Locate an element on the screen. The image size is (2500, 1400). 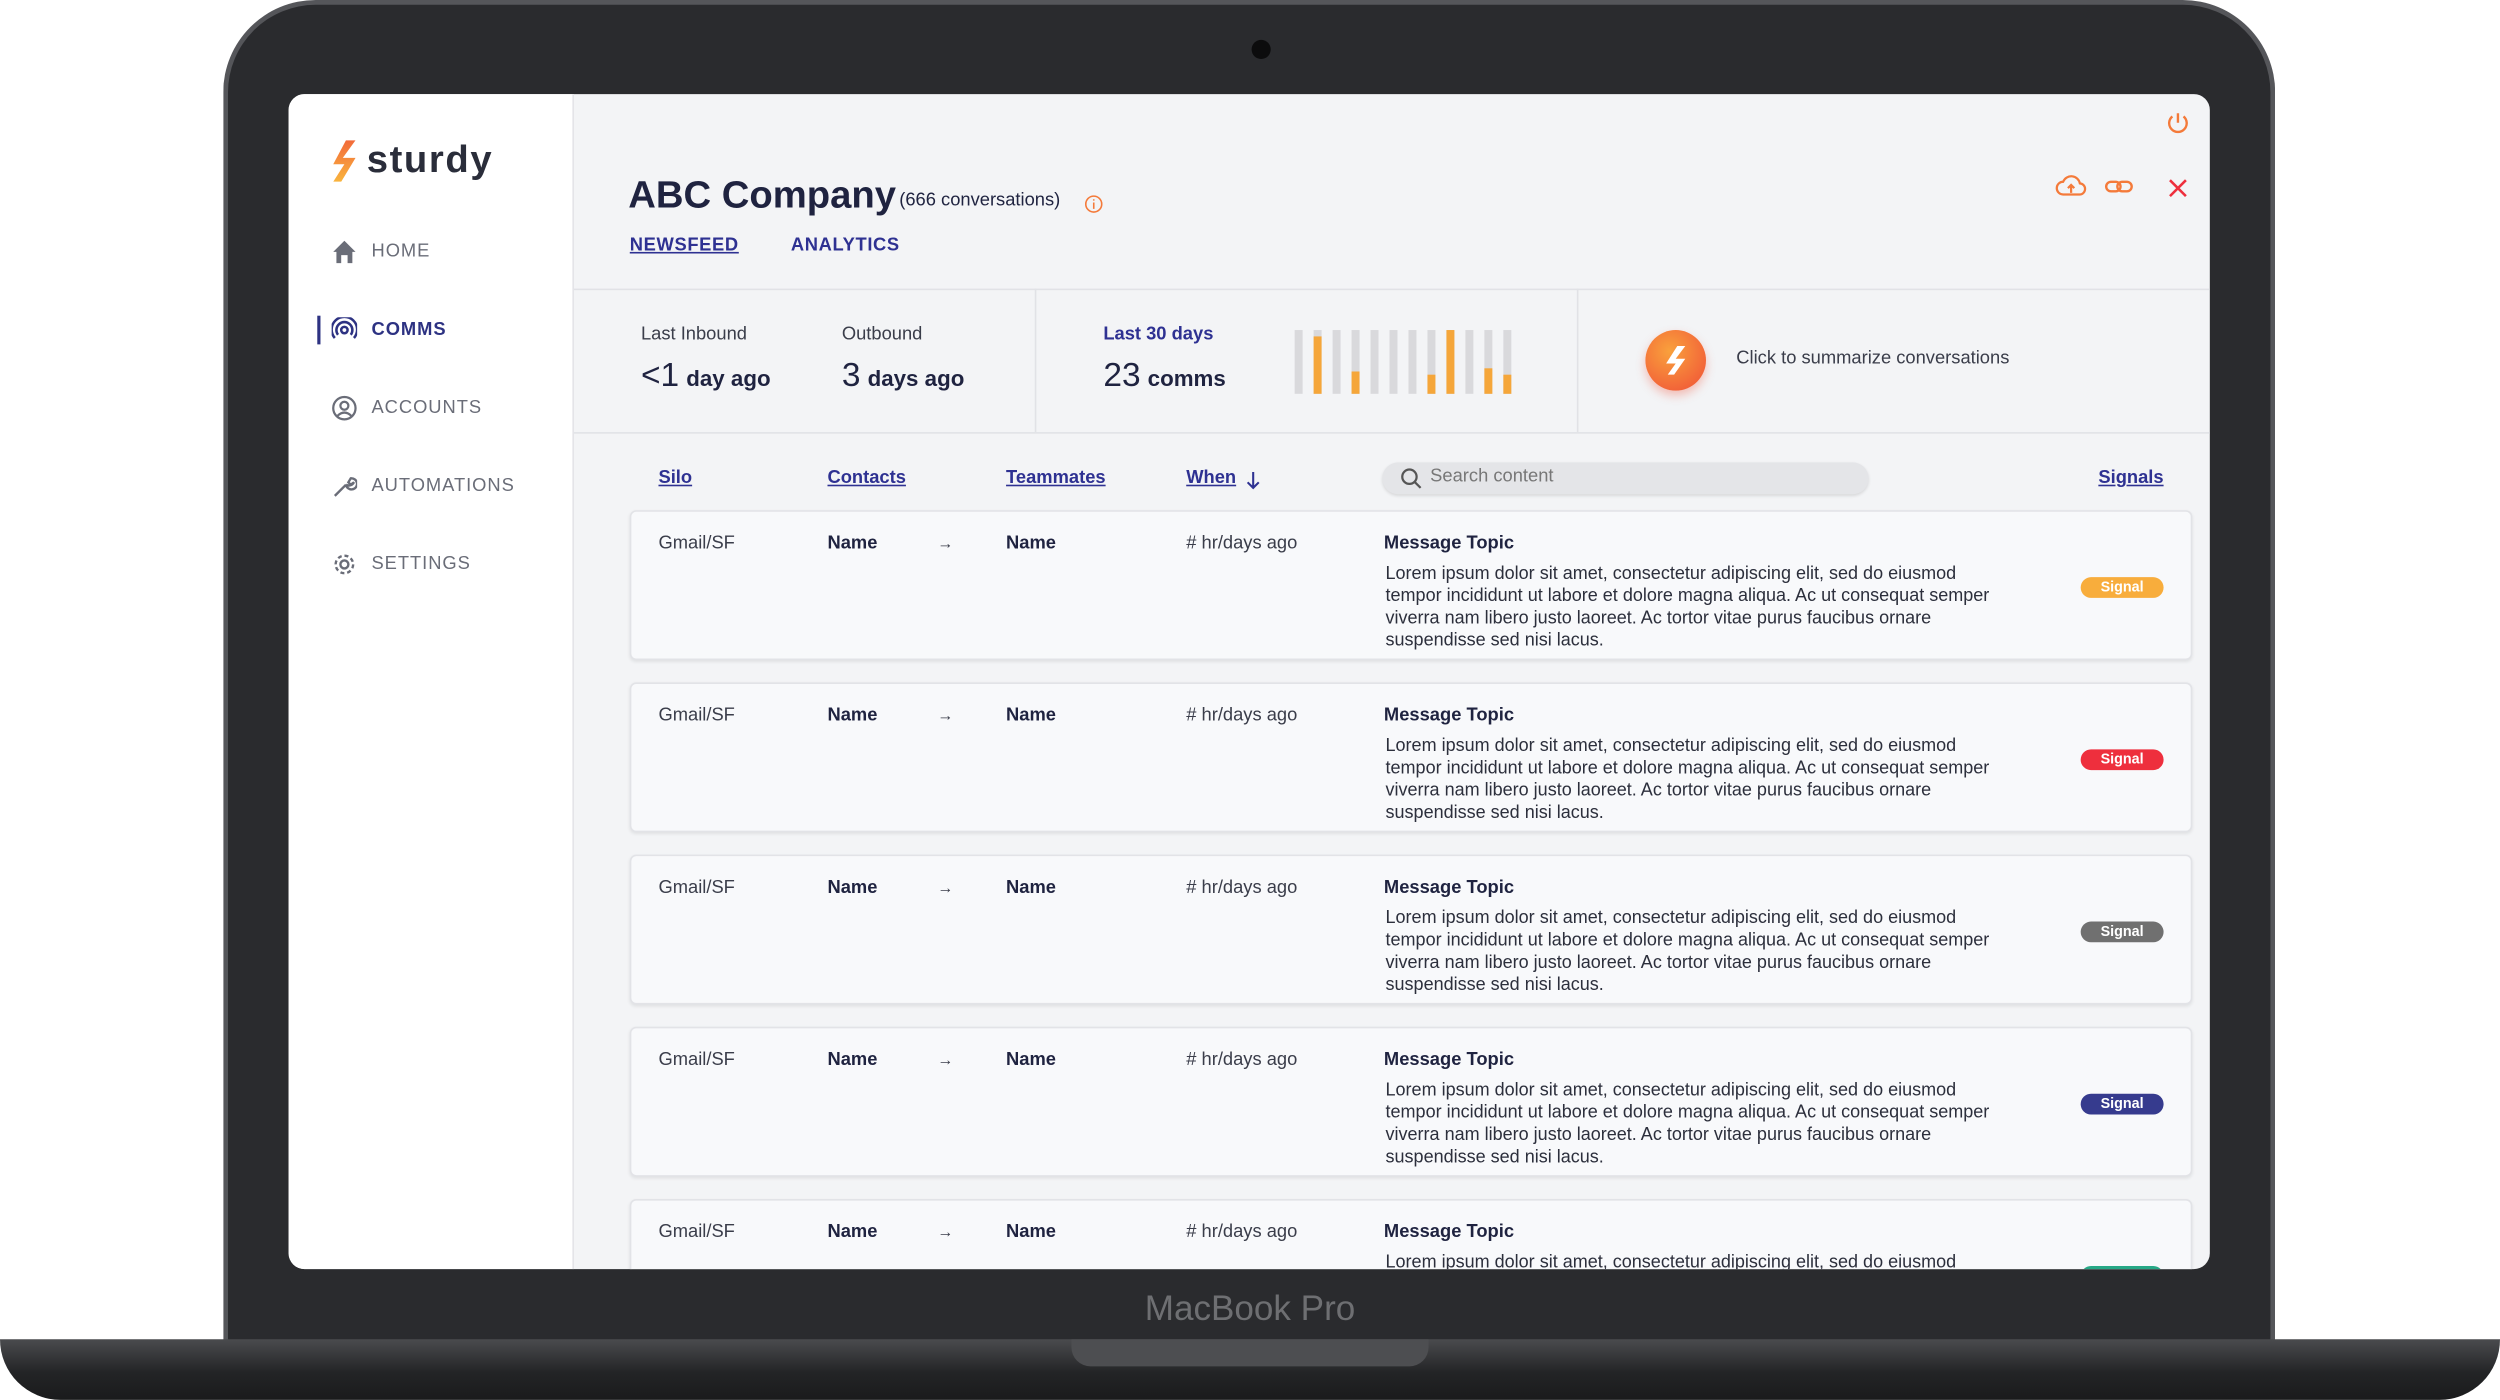
nav-label: ACCOUNTS is located at coordinates (427, 408).